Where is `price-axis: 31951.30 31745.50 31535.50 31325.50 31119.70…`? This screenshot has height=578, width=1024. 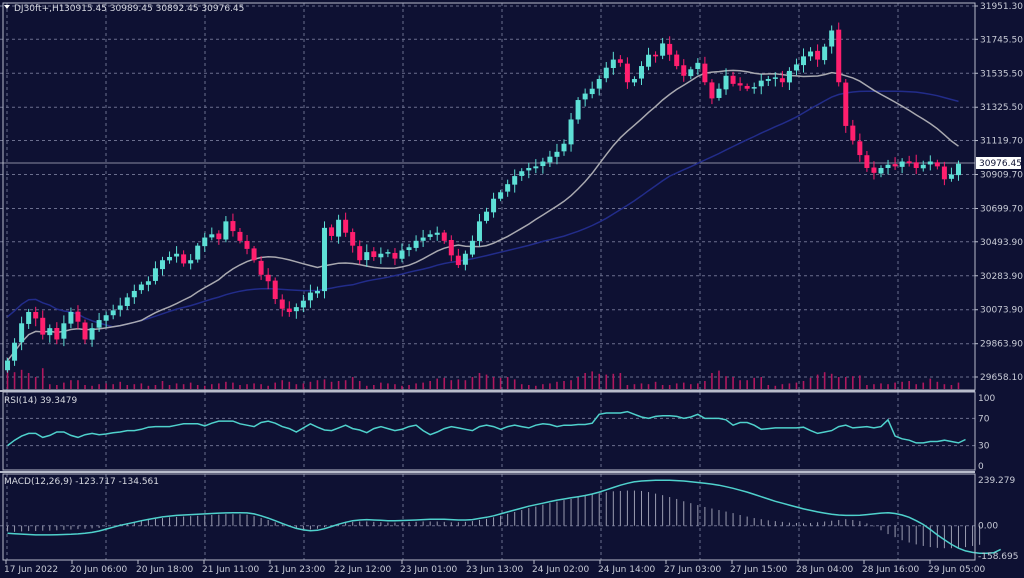
price-axis: 31951.30 31745.50 31535.50 31325.50 31119.70… is located at coordinates (999, 192).